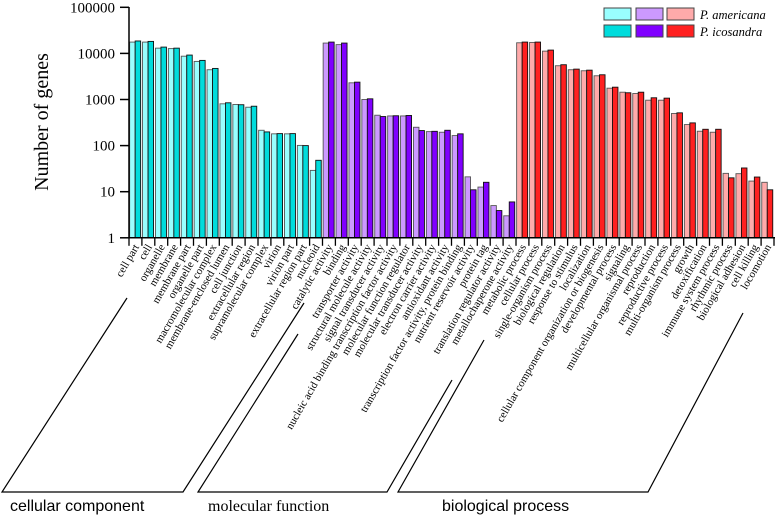 This screenshot has width=778, height=518. Describe the element at coordinates (499, 224) in the screenshot. I see `bar-translation-regulator-activity-icosandra` at that location.